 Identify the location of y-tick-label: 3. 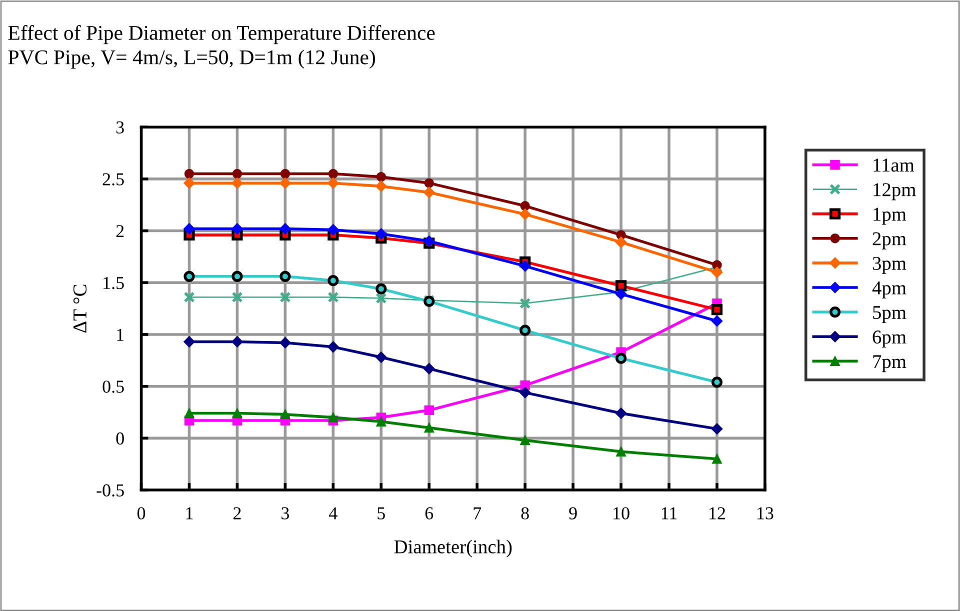
(120, 127).